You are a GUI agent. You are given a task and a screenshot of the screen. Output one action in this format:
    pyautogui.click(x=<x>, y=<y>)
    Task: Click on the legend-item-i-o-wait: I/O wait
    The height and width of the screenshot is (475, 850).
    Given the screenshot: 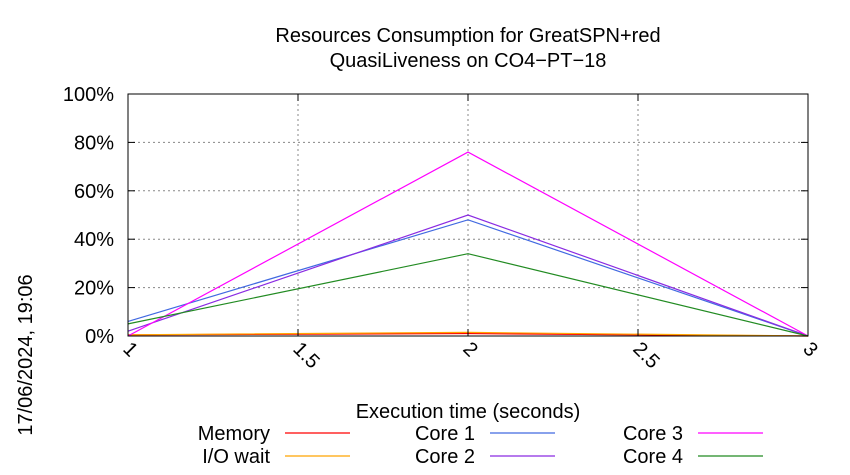 What is the action you would take?
    pyautogui.click(x=276, y=457)
    